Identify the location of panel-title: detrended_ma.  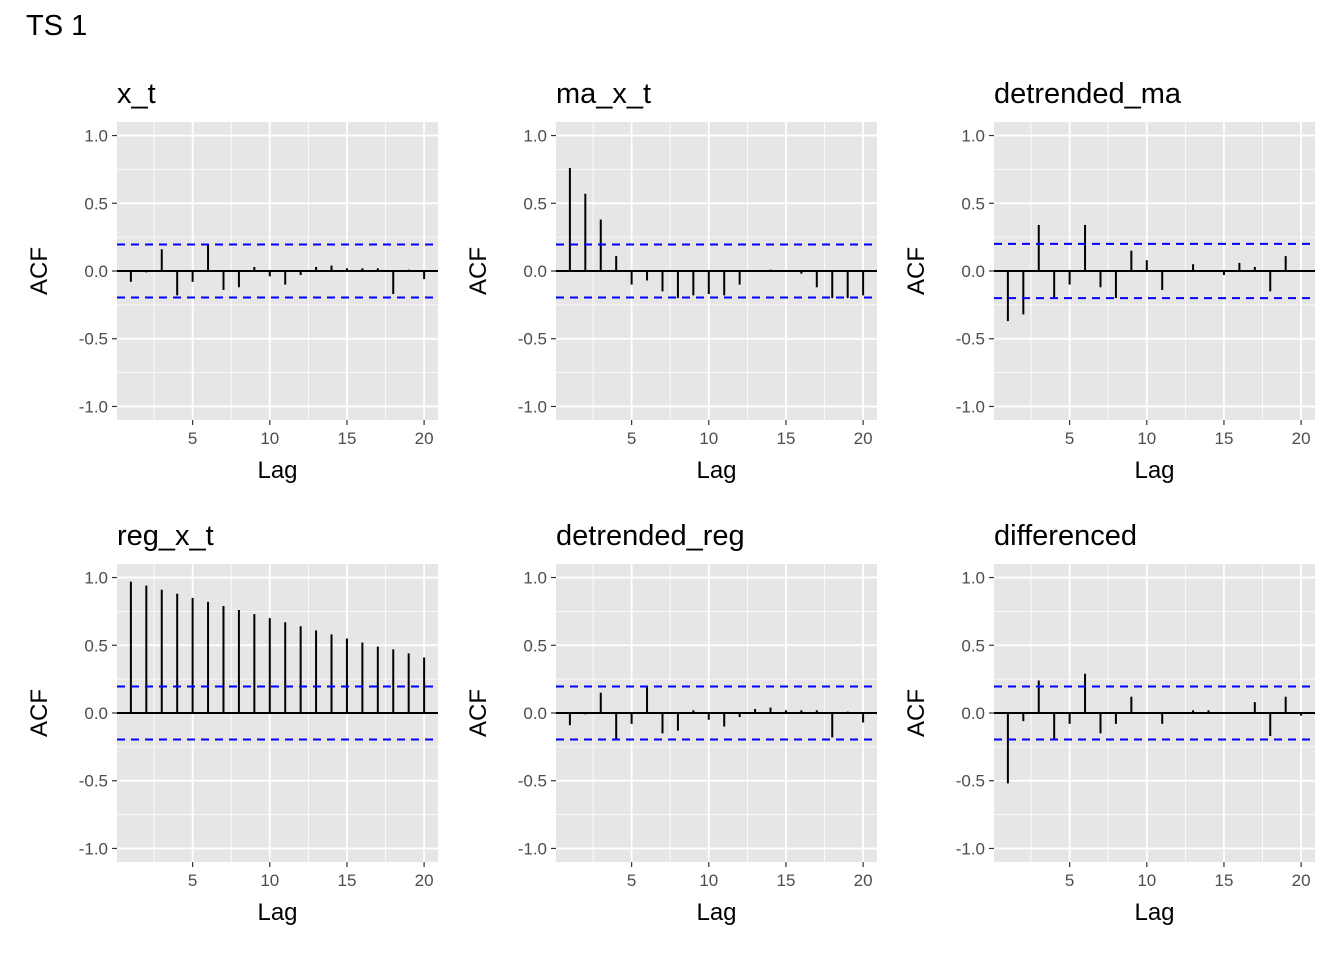
(1088, 94).